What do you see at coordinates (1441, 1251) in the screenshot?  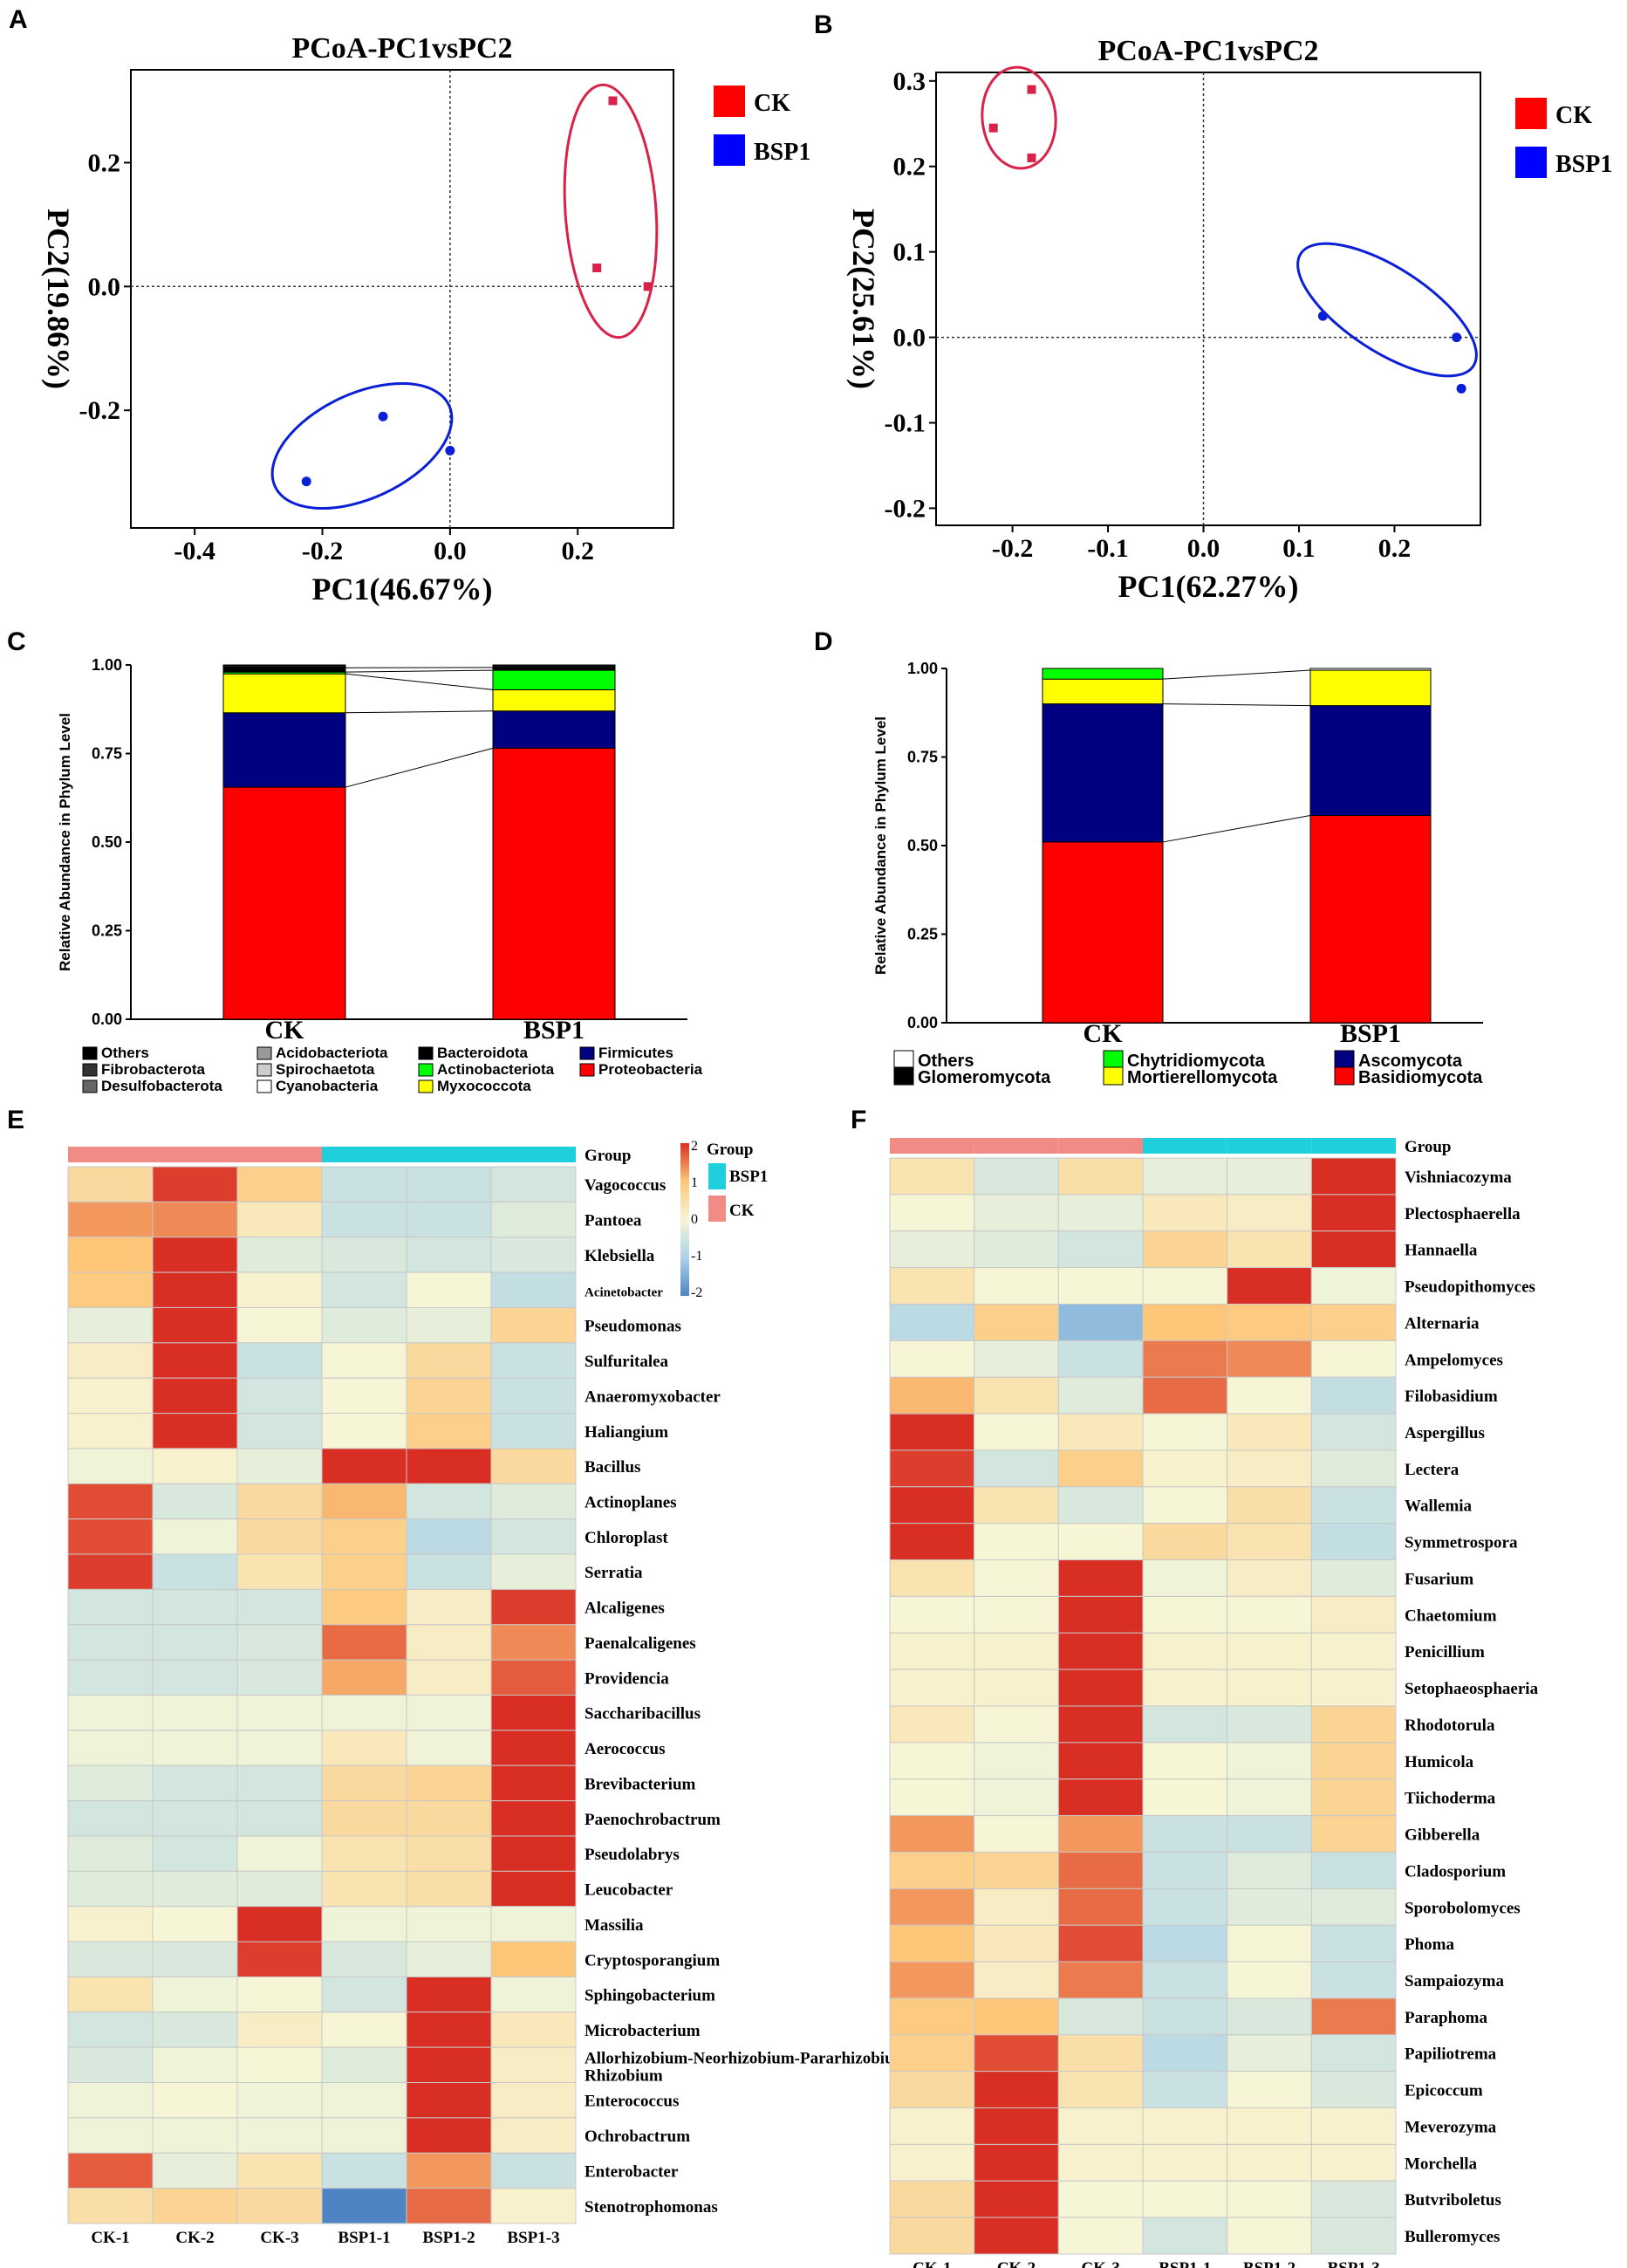 I see `row-label: Hannaella` at bounding box center [1441, 1251].